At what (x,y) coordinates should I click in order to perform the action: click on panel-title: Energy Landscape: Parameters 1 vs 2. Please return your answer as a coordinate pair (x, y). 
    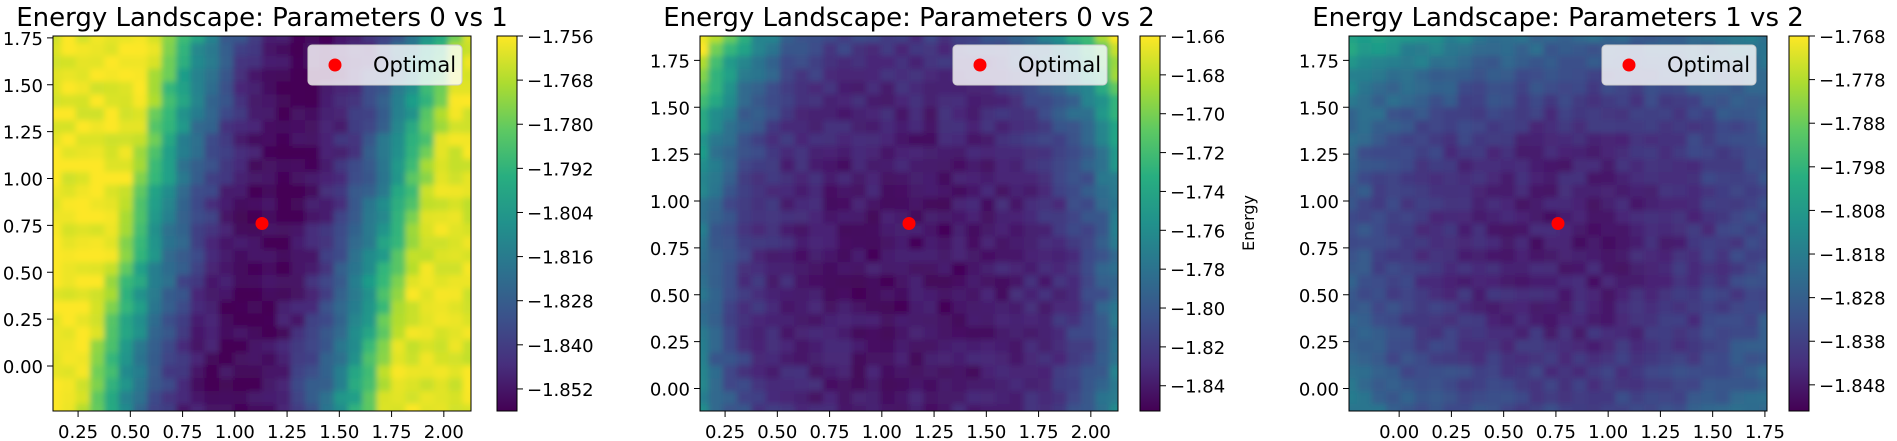
    Looking at the image, I should click on (1558, 18).